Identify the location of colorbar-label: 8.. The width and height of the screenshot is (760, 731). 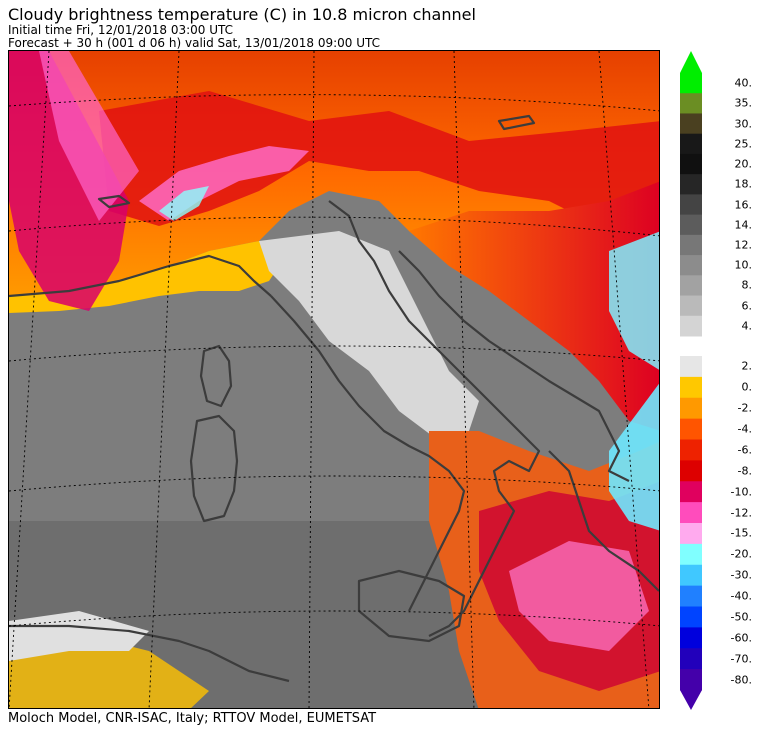
(747, 285).